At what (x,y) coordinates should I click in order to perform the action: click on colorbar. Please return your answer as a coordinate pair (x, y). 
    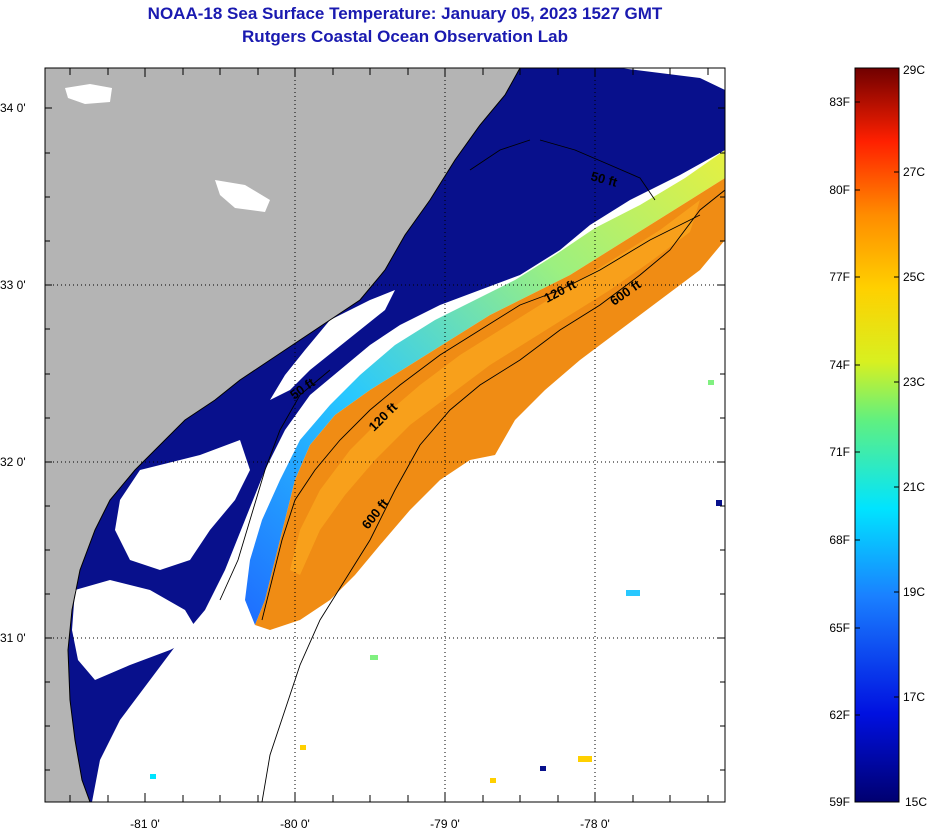
    Looking at the image, I should click on (877, 435).